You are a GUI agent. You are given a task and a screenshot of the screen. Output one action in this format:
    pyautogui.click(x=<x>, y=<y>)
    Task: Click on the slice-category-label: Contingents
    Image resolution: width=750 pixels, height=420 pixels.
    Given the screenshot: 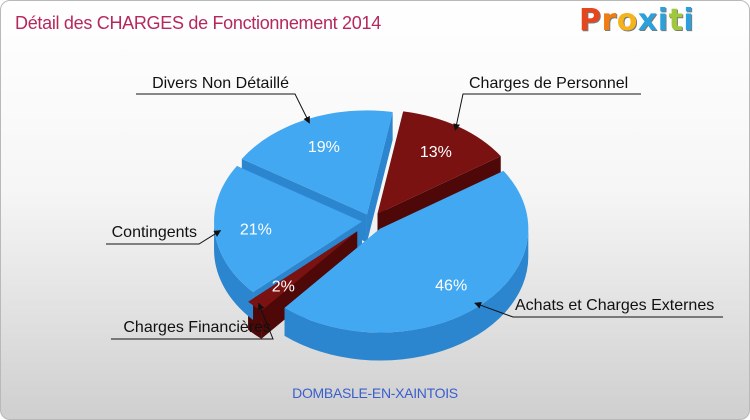 What is the action you would take?
    pyautogui.click(x=154, y=232)
    